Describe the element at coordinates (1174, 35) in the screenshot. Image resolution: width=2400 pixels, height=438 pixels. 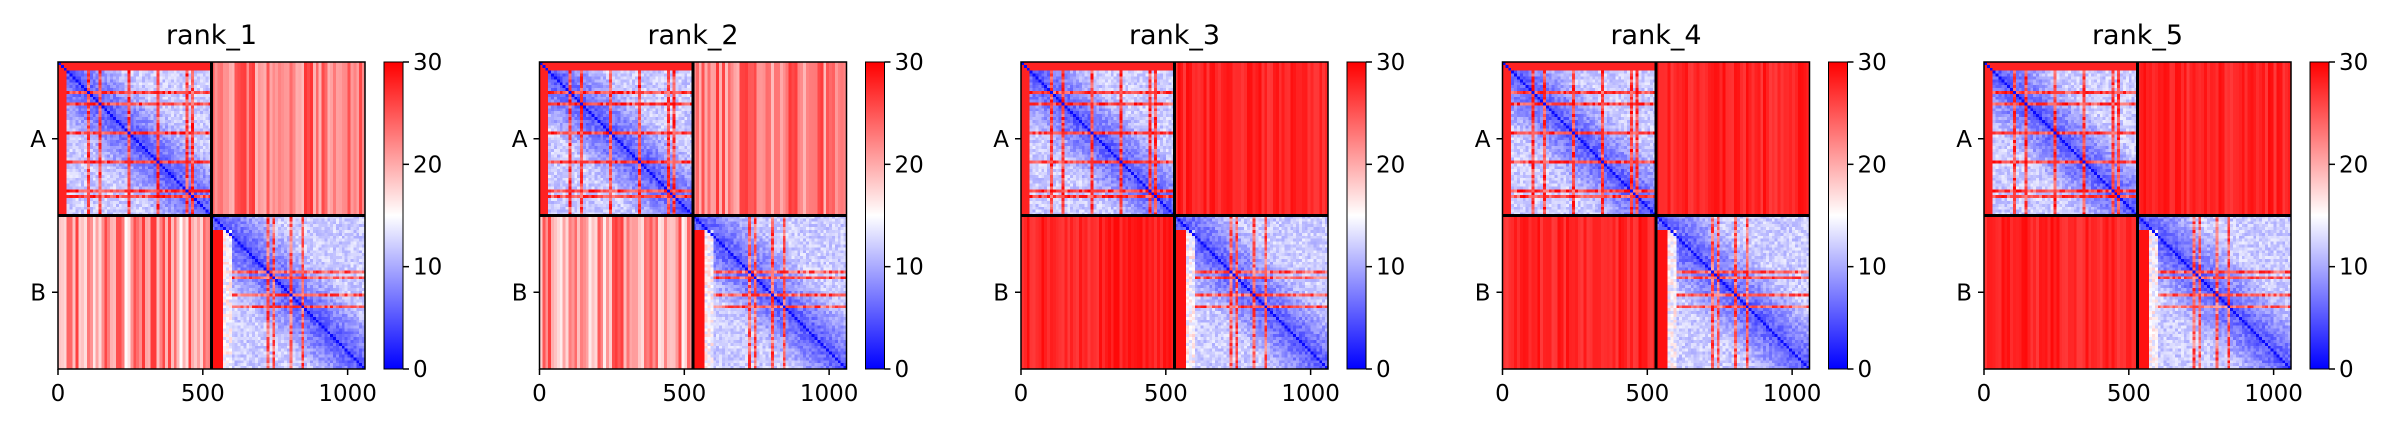
I see `panel-title: rank_3` at that location.